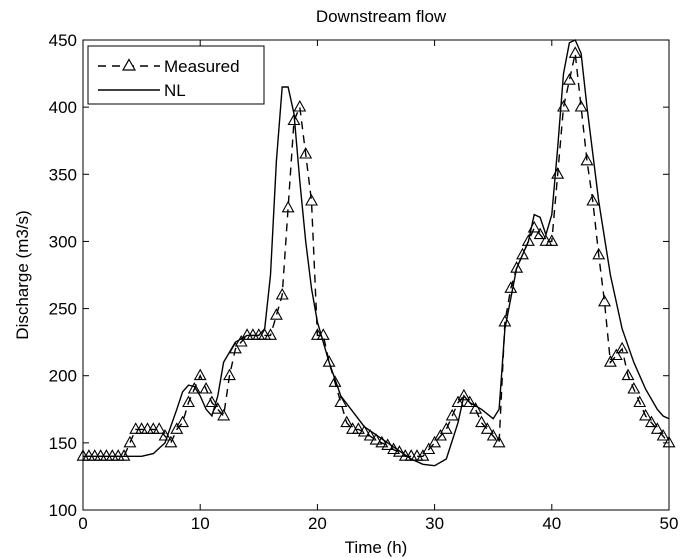 Image resolution: width=683 pixels, height=558 pixels. Describe the element at coordinates (22, 274) in the screenshot. I see `y-axis-title: Discharge (m3/s)` at that location.